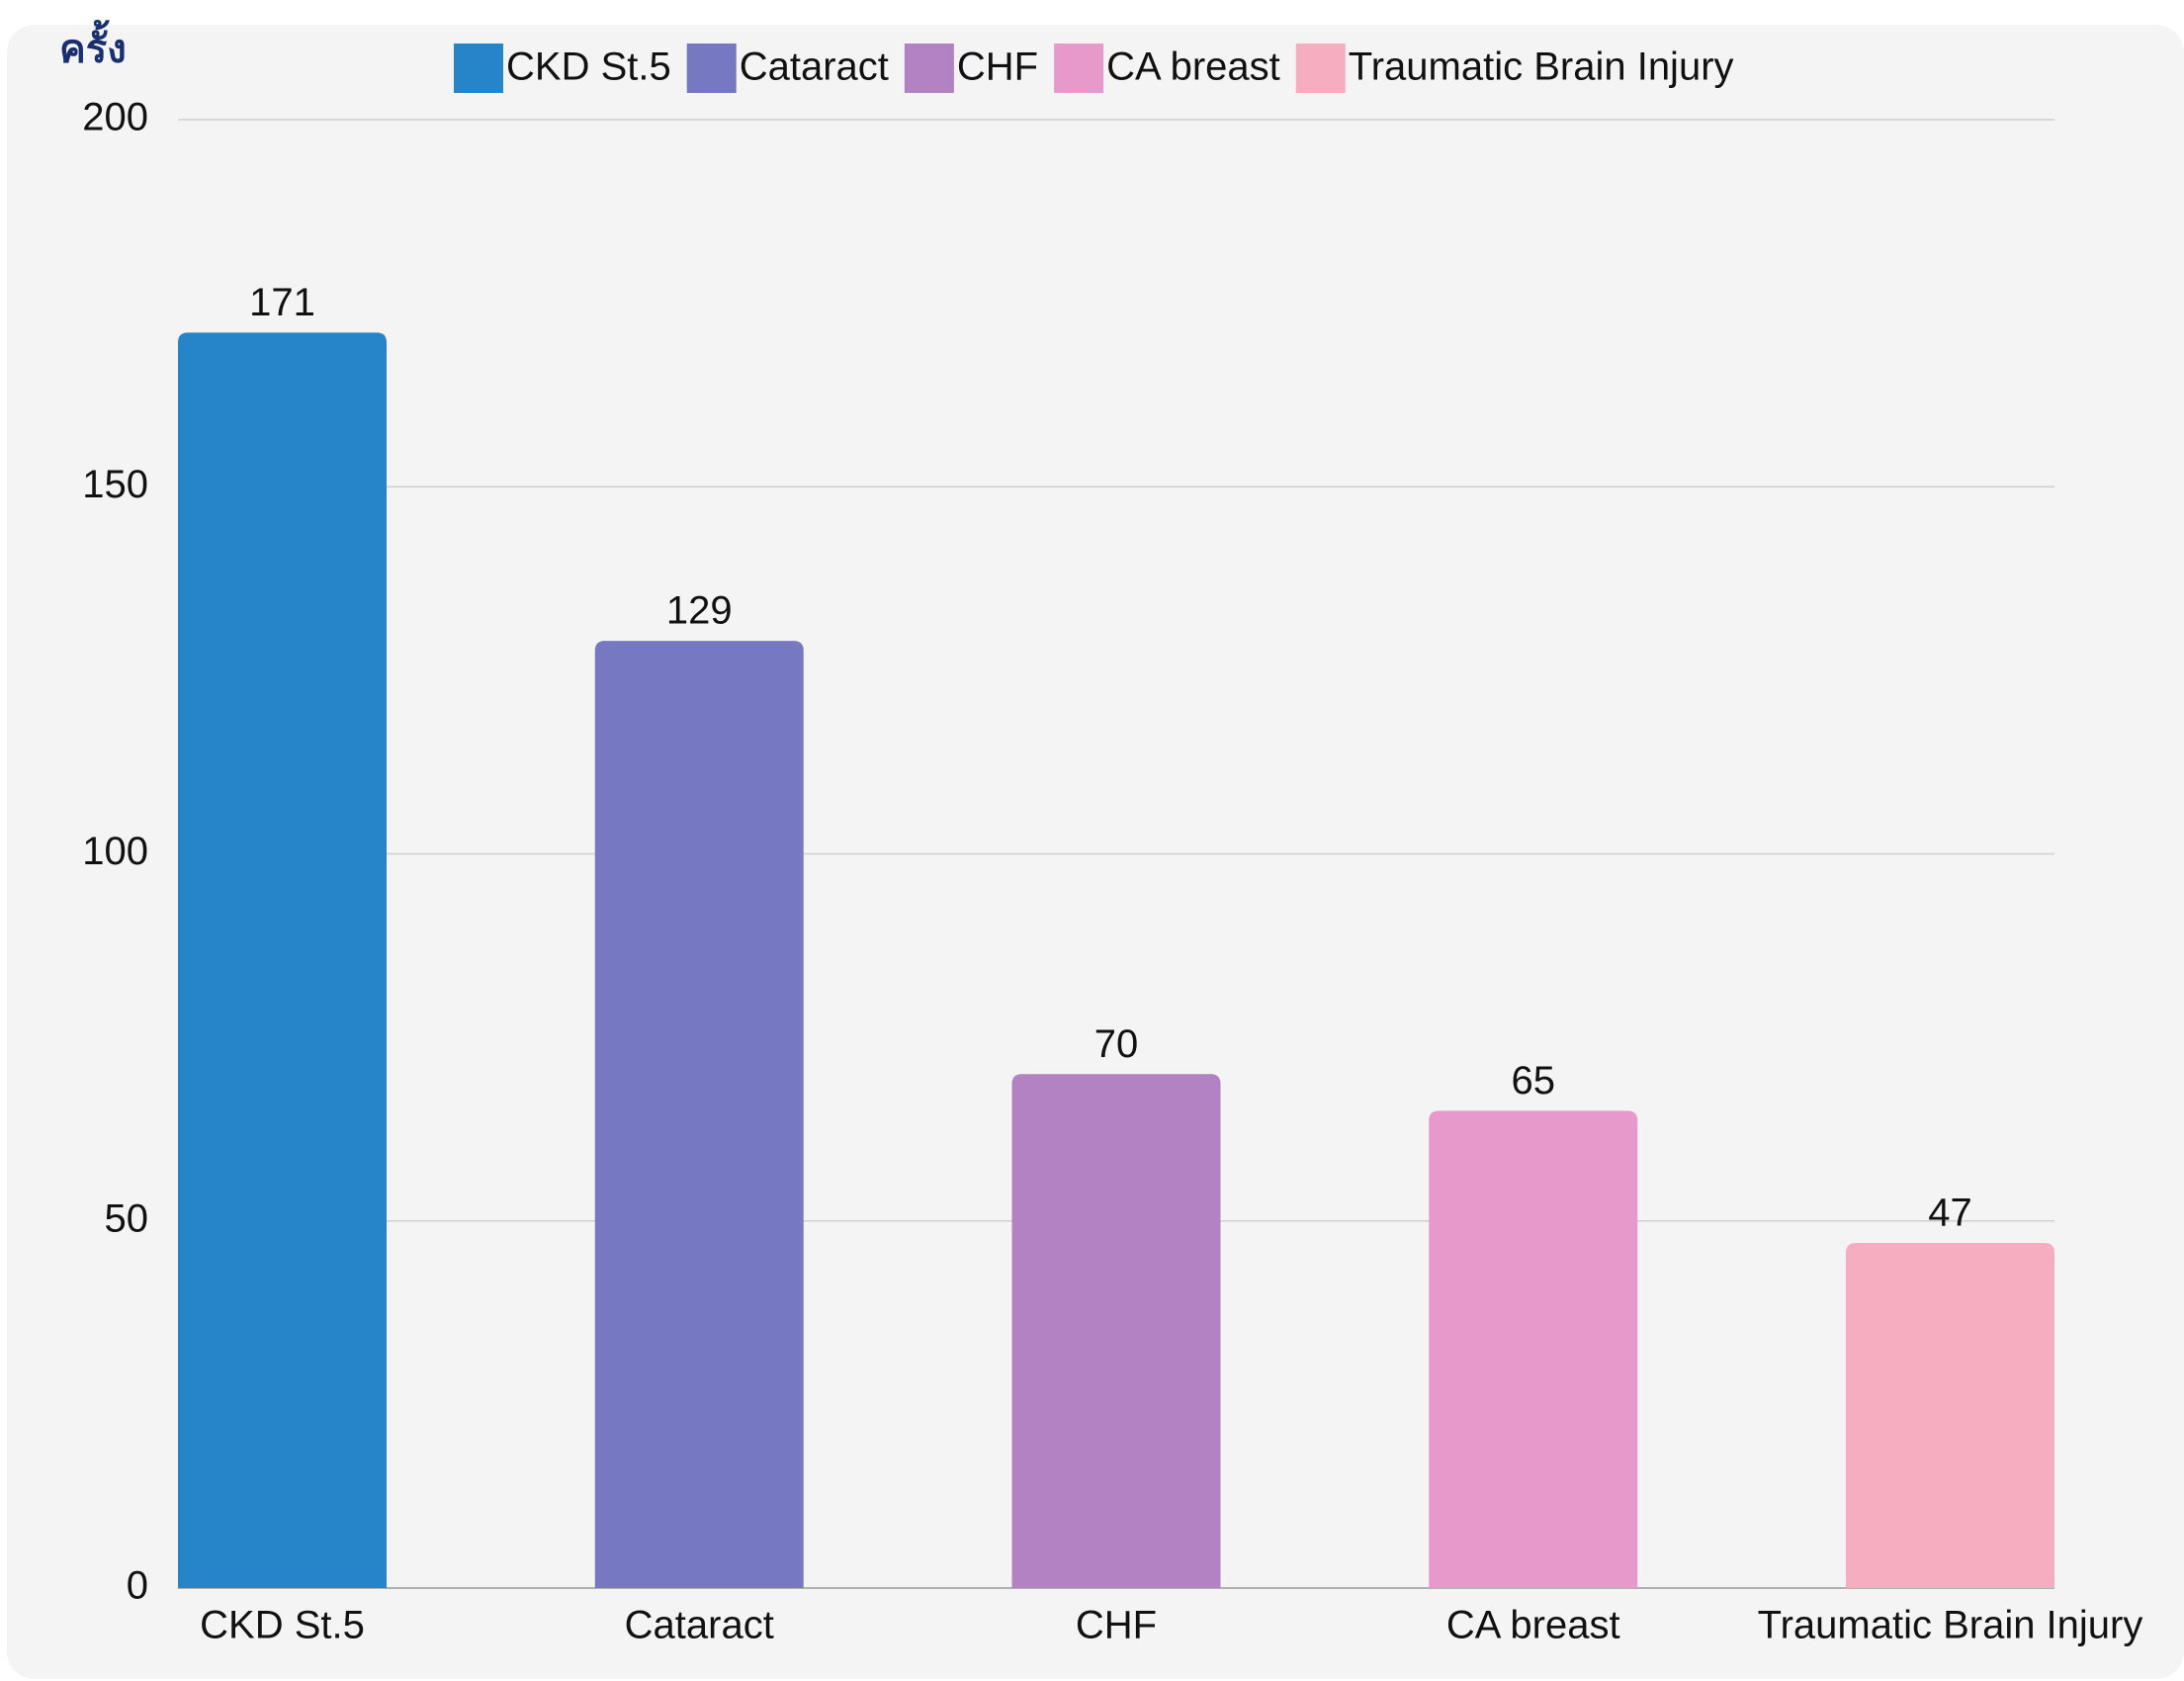  Describe the element at coordinates (115, 117) in the screenshot. I see `y-tick-label: 200` at that location.